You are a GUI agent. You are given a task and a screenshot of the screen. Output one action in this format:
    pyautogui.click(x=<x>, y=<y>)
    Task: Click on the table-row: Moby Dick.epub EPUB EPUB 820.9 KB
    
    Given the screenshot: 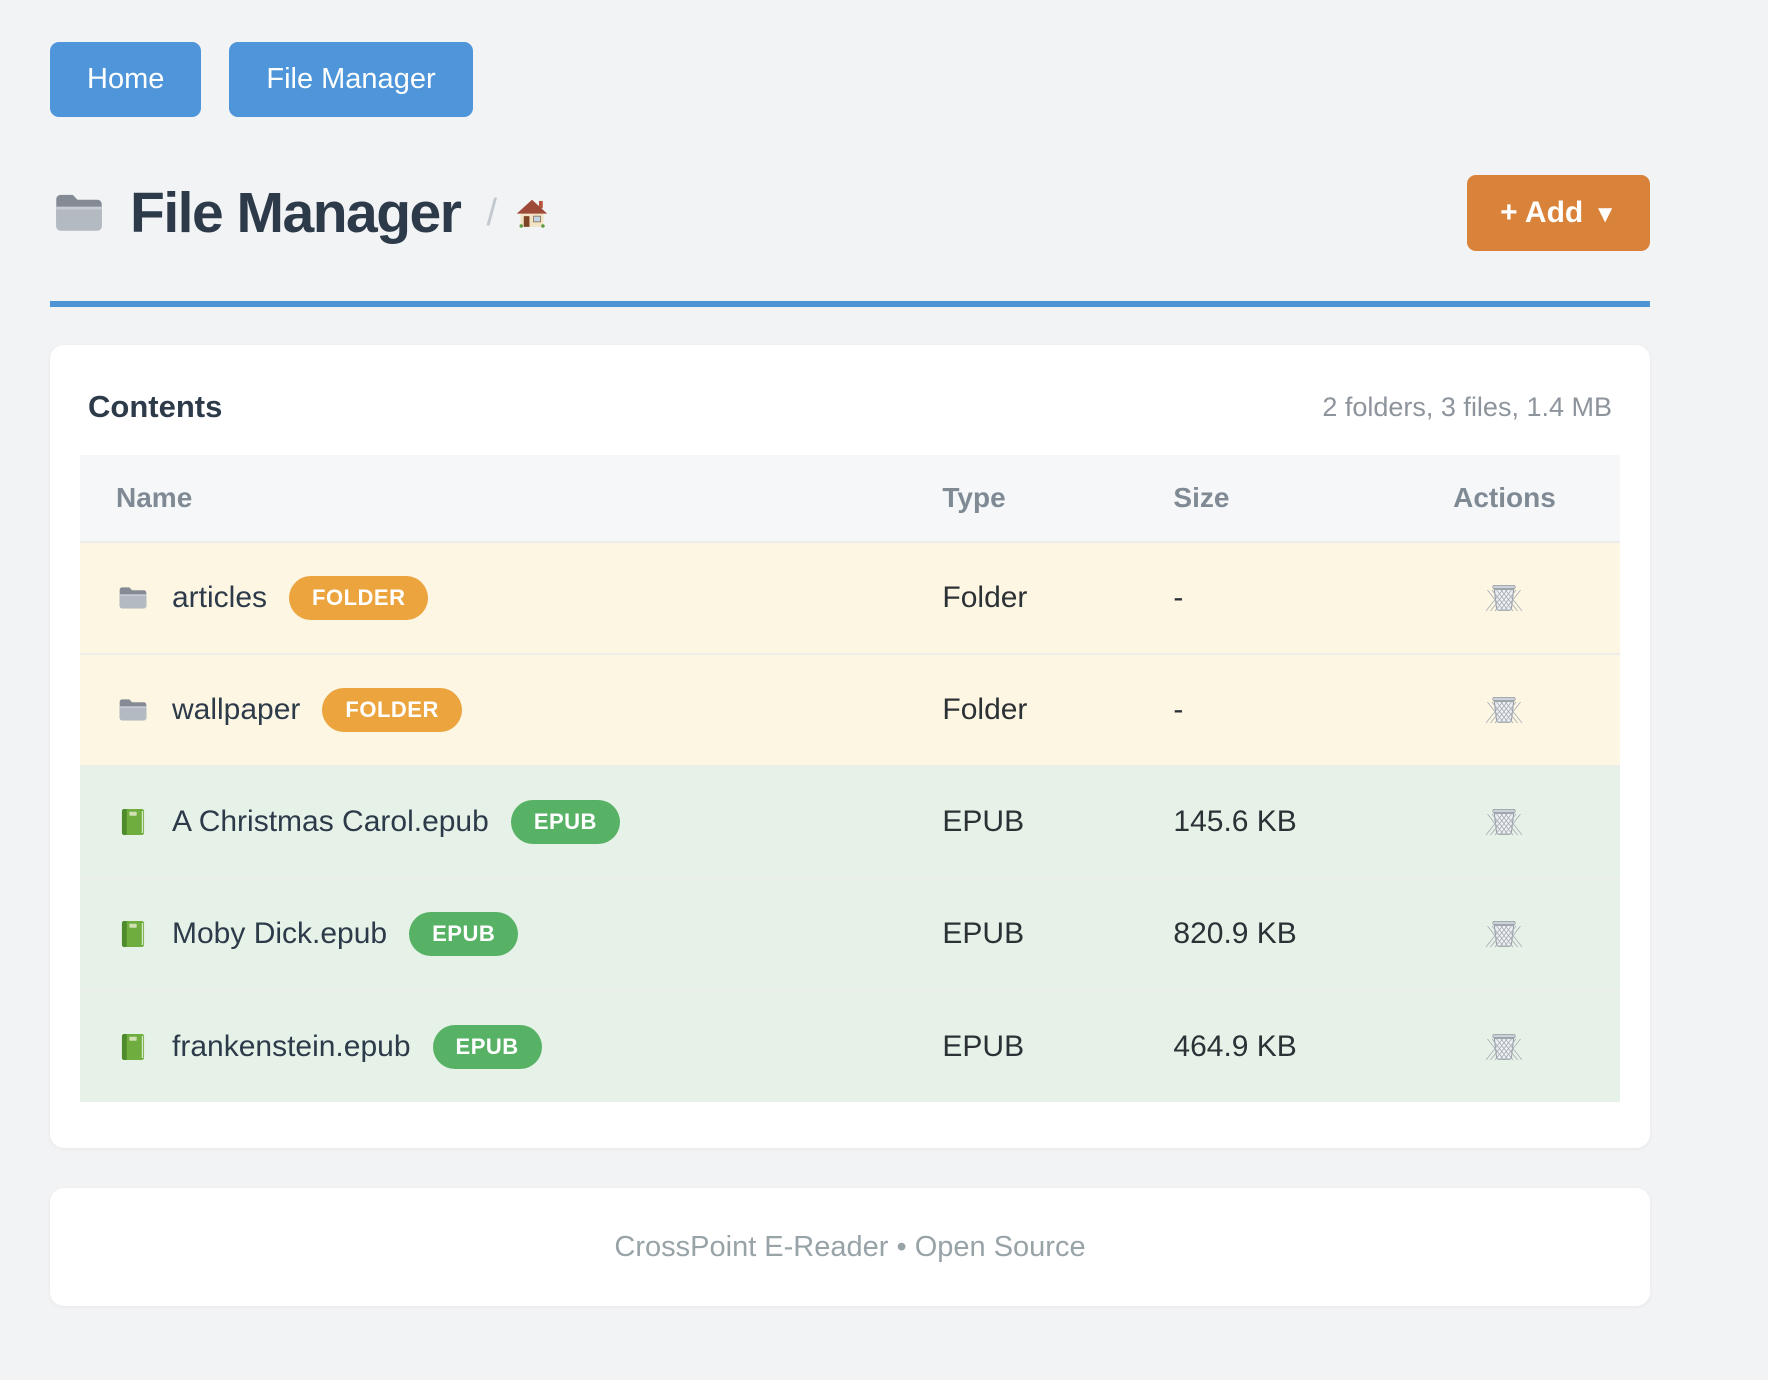 What is the action you would take?
    pyautogui.click(x=850, y=934)
    